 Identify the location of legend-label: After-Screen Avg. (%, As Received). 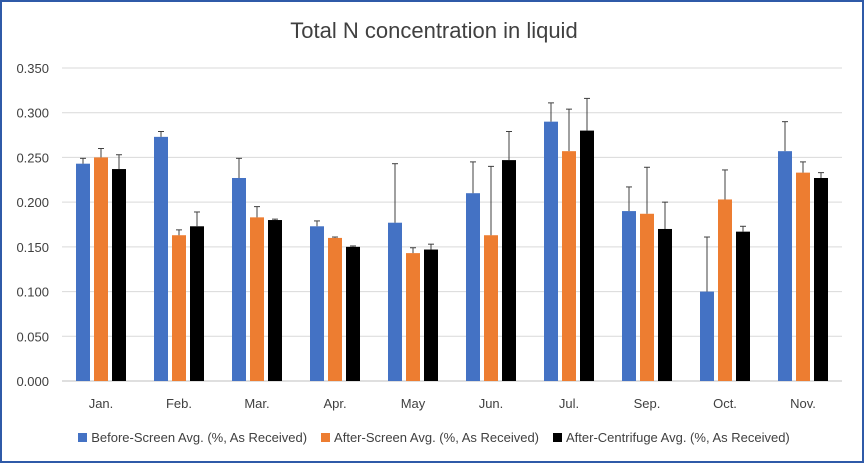
(437, 437).